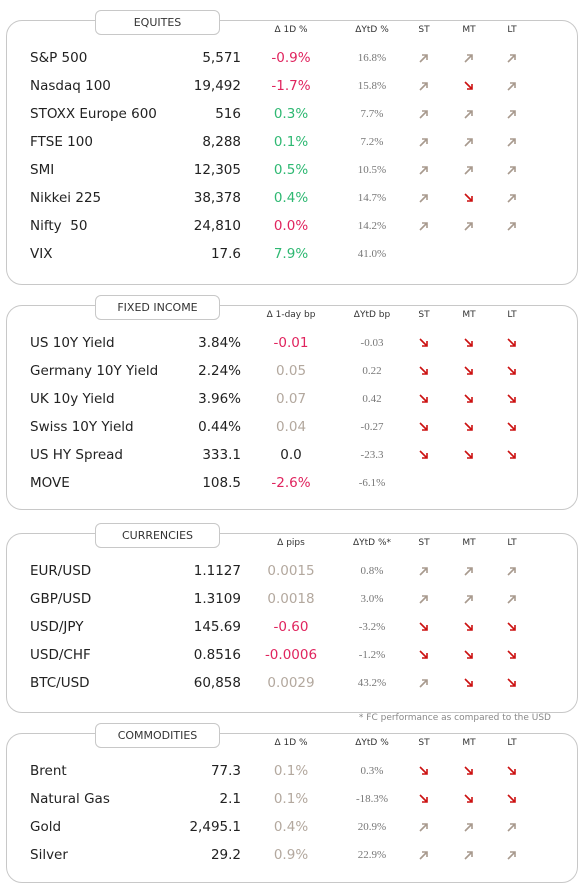 The width and height of the screenshot is (586, 885). What do you see at coordinates (372, 799) in the screenshot?
I see `row-ytd: -18.3%` at bounding box center [372, 799].